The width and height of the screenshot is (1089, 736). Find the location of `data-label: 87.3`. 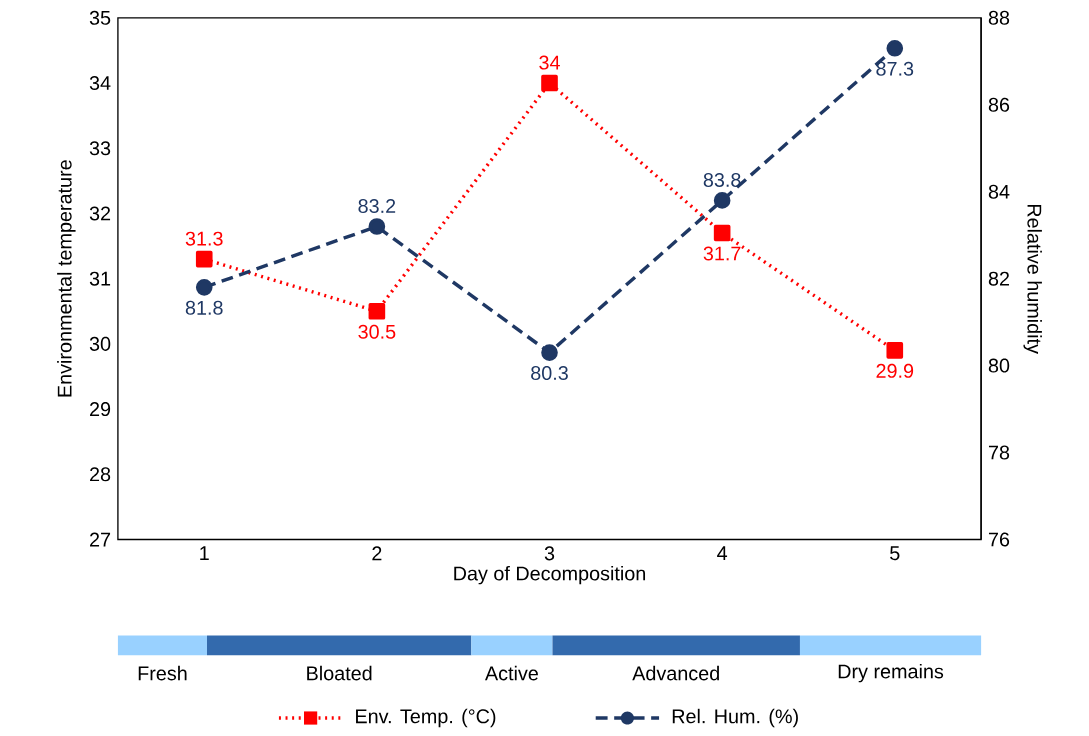

data-label: 87.3 is located at coordinates (895, 68).